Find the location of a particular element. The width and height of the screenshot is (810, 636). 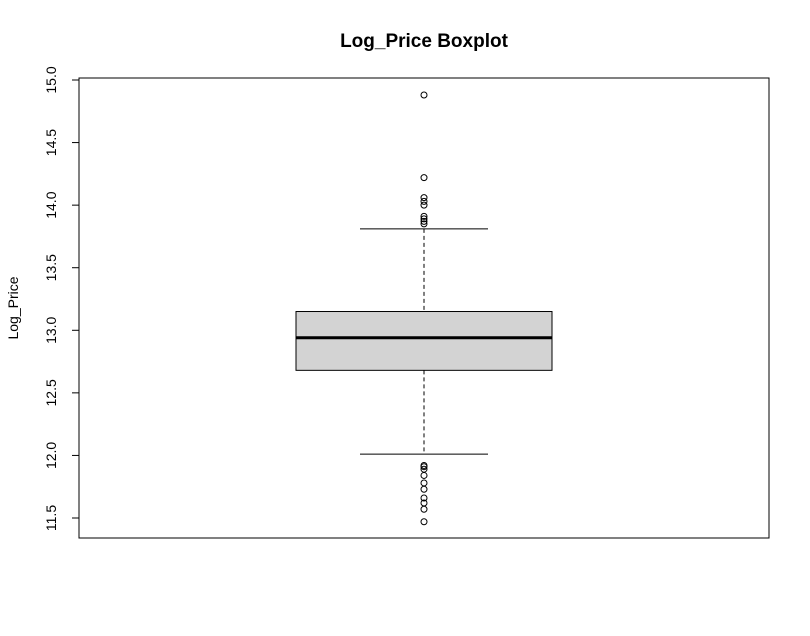

y-tick-label: 13.0 is located at coordinates (51, 329).